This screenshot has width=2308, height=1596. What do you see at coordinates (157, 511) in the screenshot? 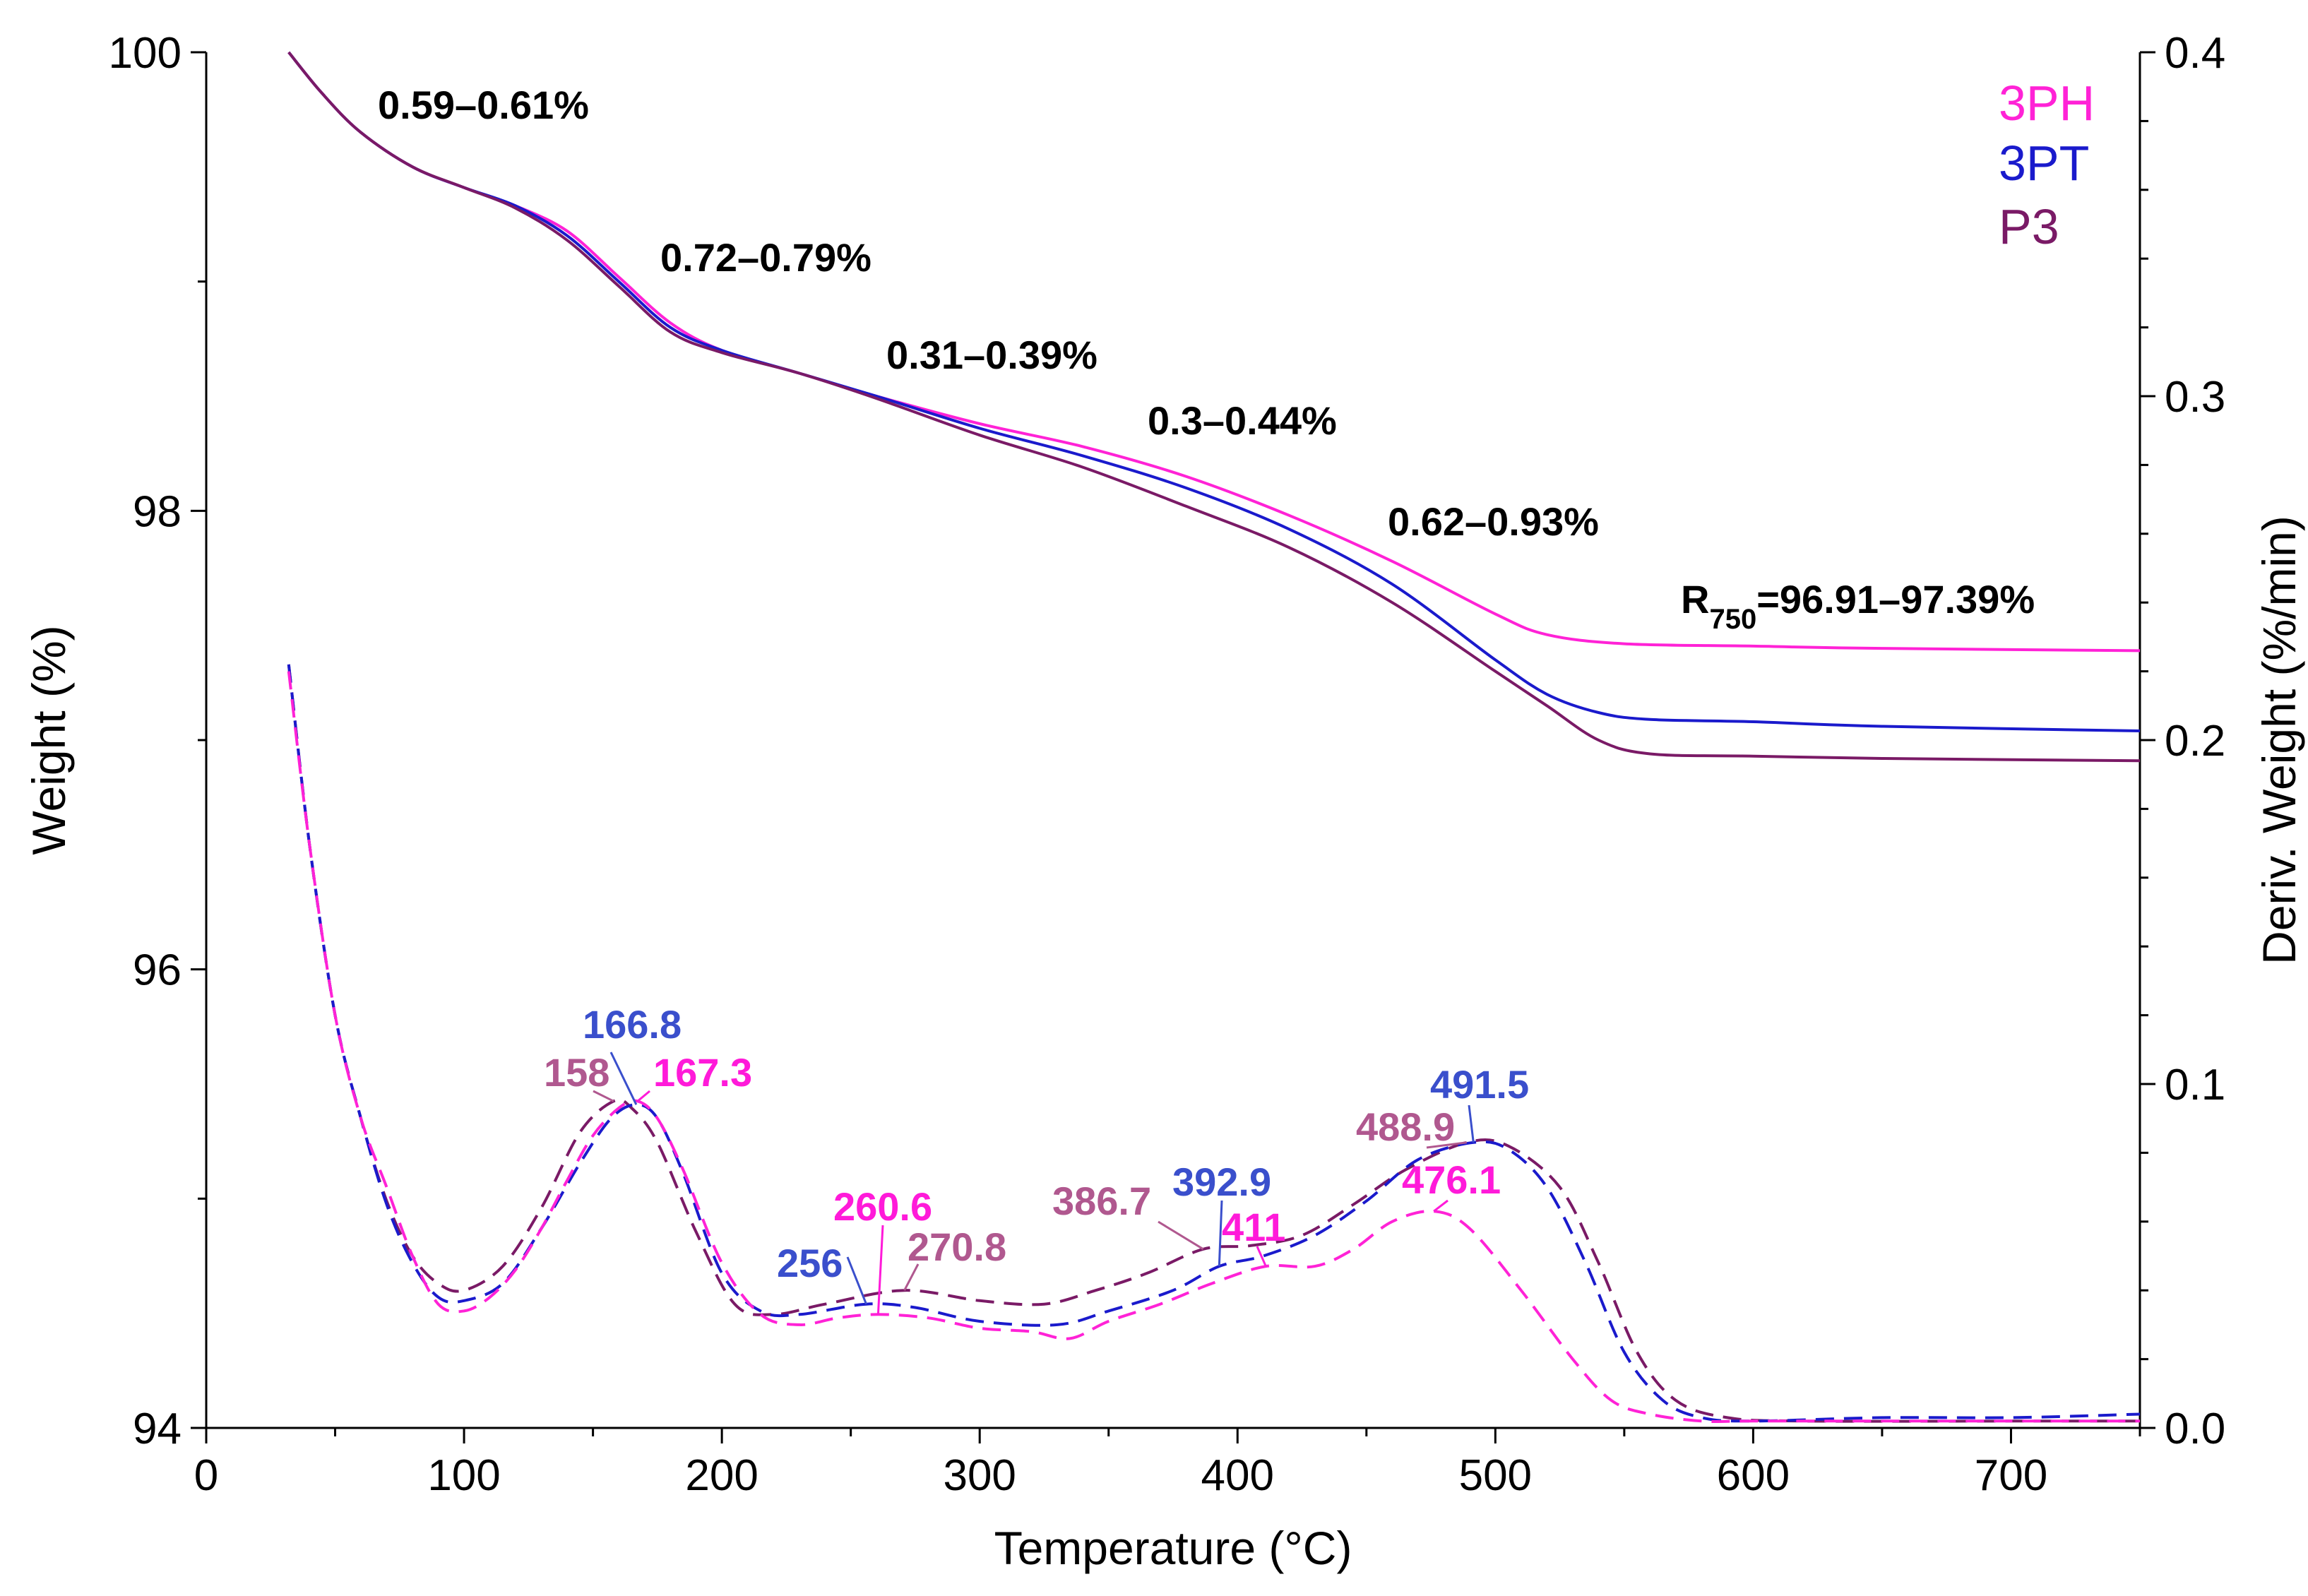
I see `y-tick-label: 98` at bounding box center [157, 511].